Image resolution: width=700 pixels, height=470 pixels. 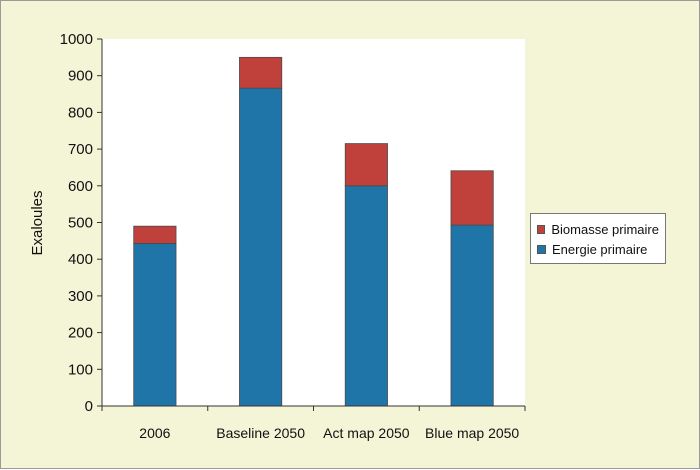 I want to click on y-tick-label: 0, so click(x=89, y=406).